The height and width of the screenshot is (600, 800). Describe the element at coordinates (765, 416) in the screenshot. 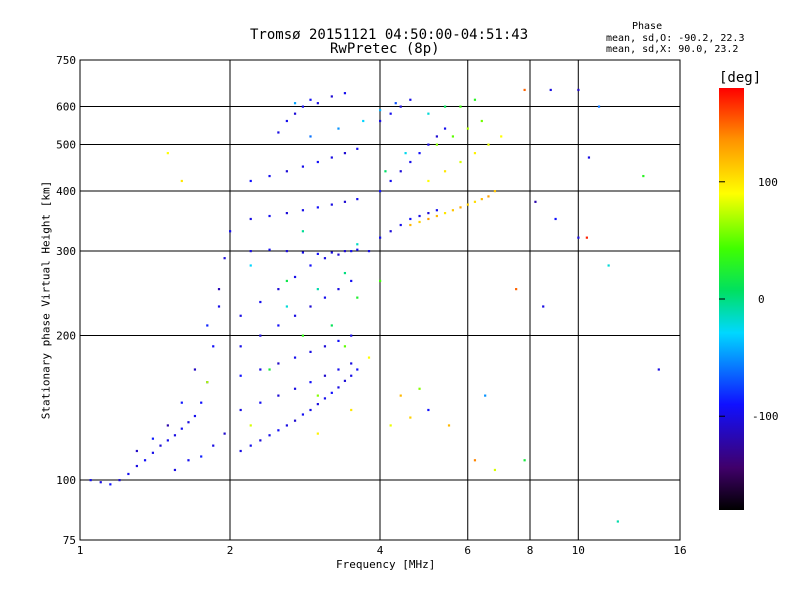

I see `colorbar-tick-label: -100` at that location.